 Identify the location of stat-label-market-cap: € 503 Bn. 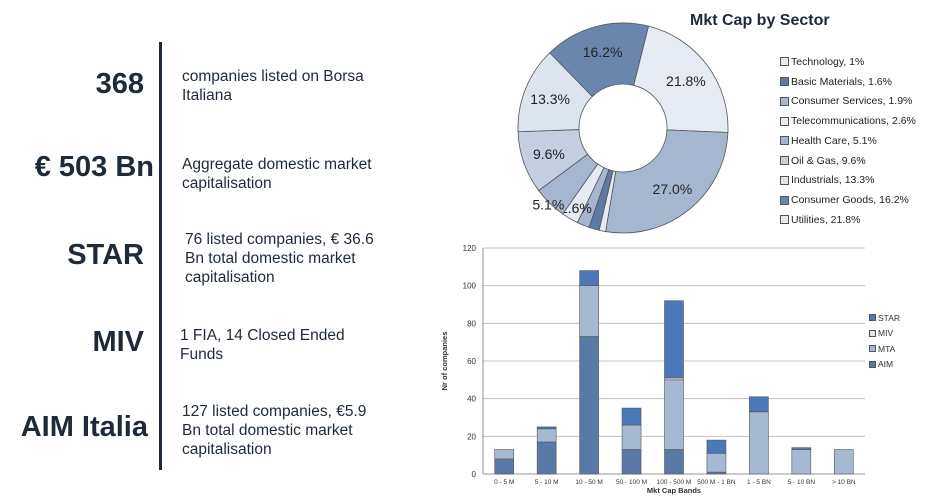
(94, 167).